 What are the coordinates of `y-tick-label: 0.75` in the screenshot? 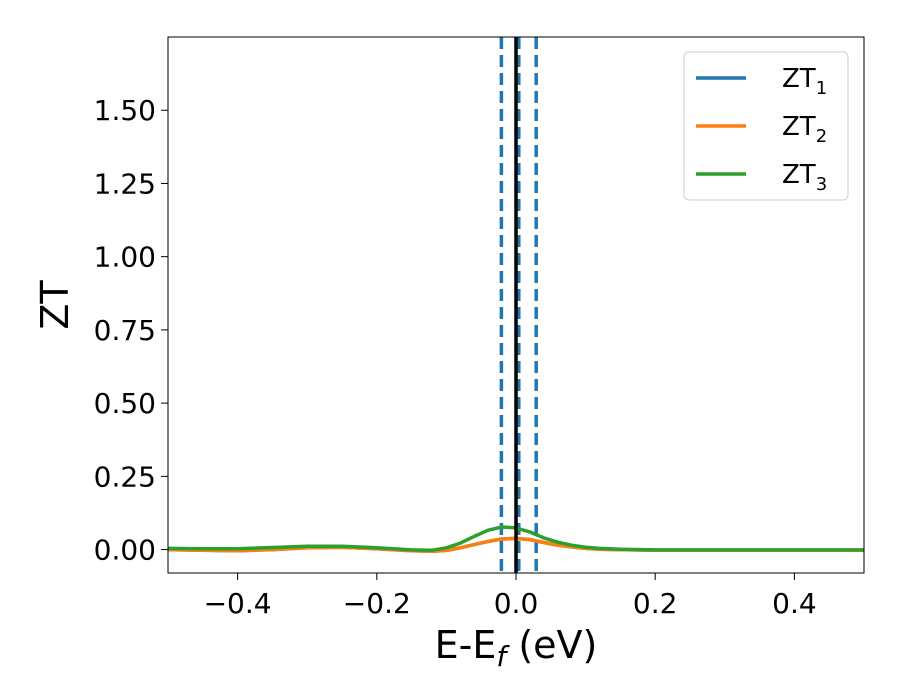 It's located at (125, 330).